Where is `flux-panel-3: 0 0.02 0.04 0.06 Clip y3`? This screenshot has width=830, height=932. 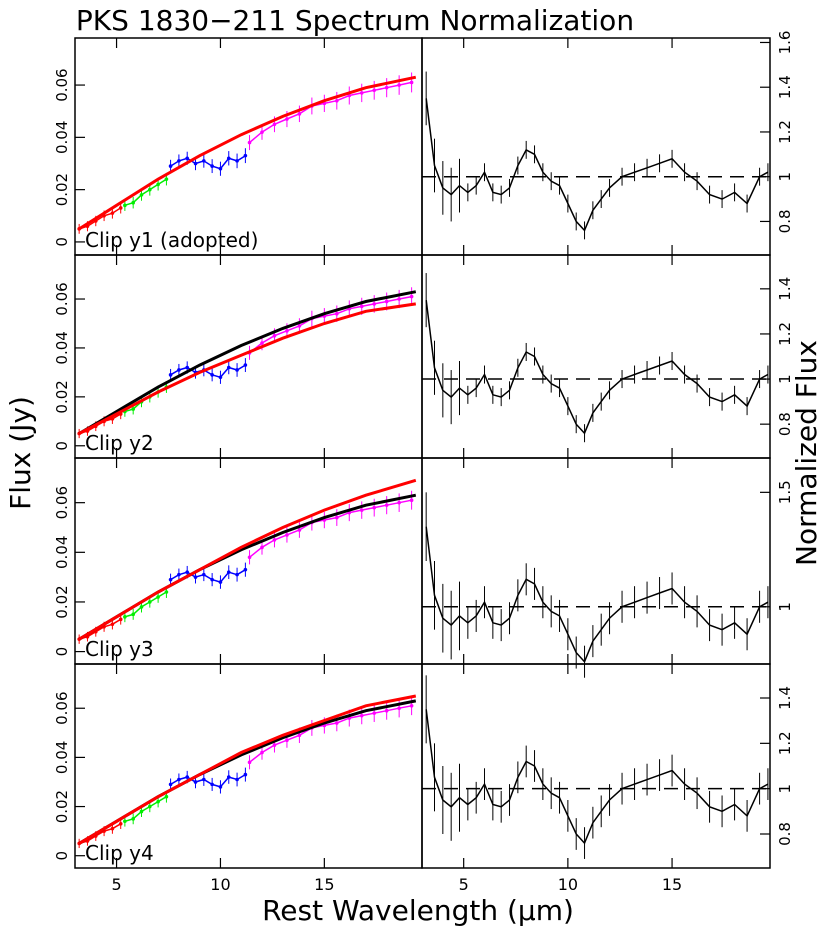
flux-panel-3: 0 0.02 0.04 0.06 Clip y3 is located at coordinates (238, 561).